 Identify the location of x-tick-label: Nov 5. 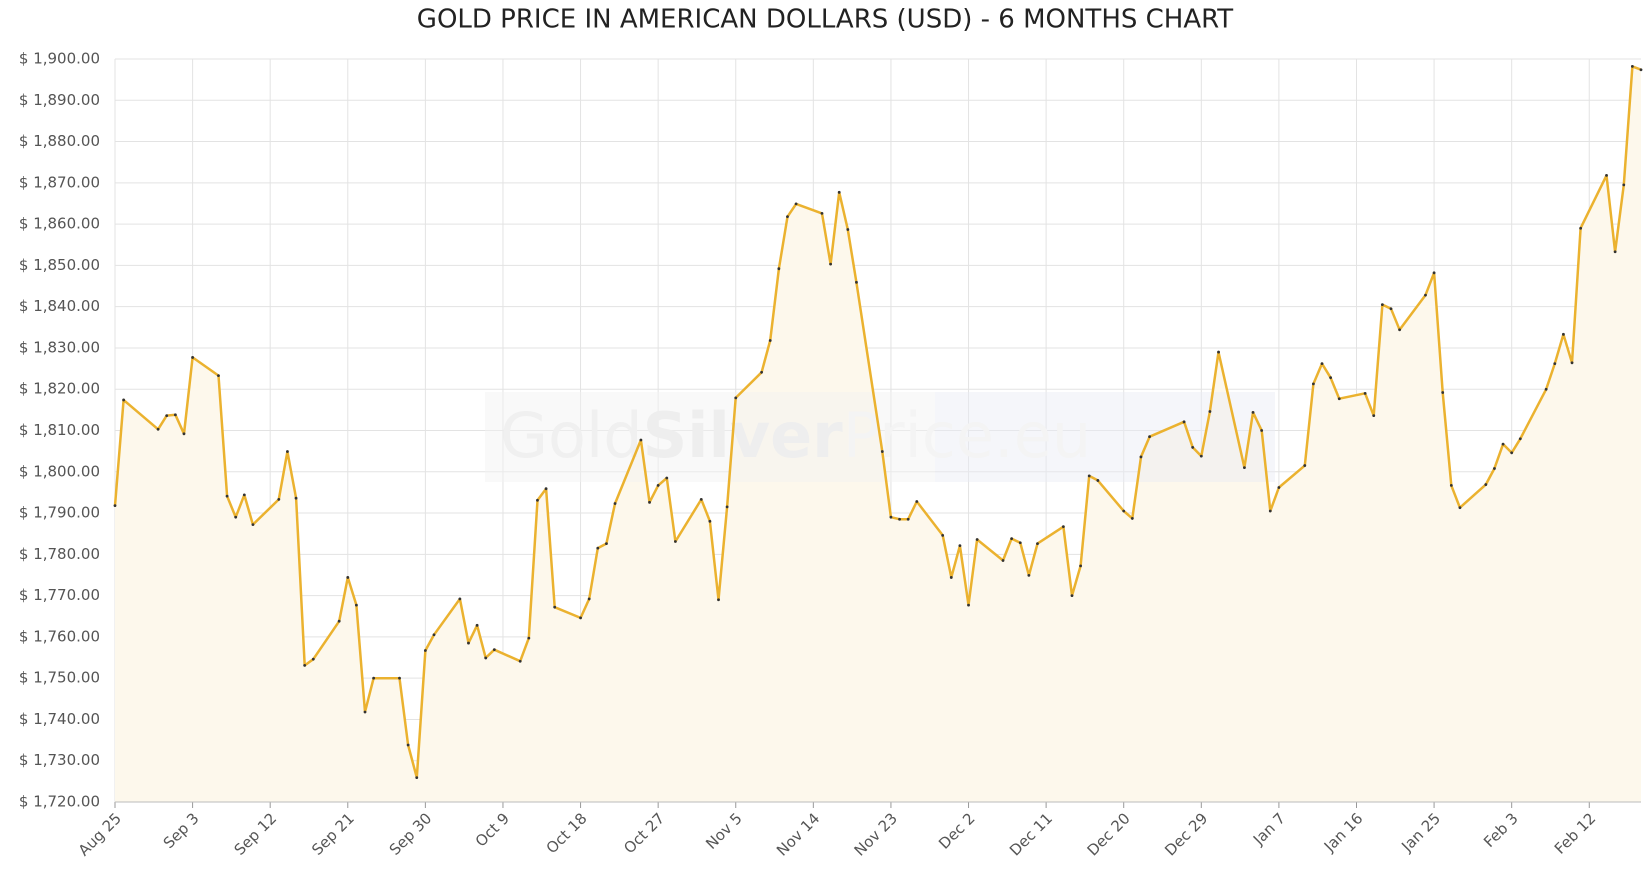
(724, 831).